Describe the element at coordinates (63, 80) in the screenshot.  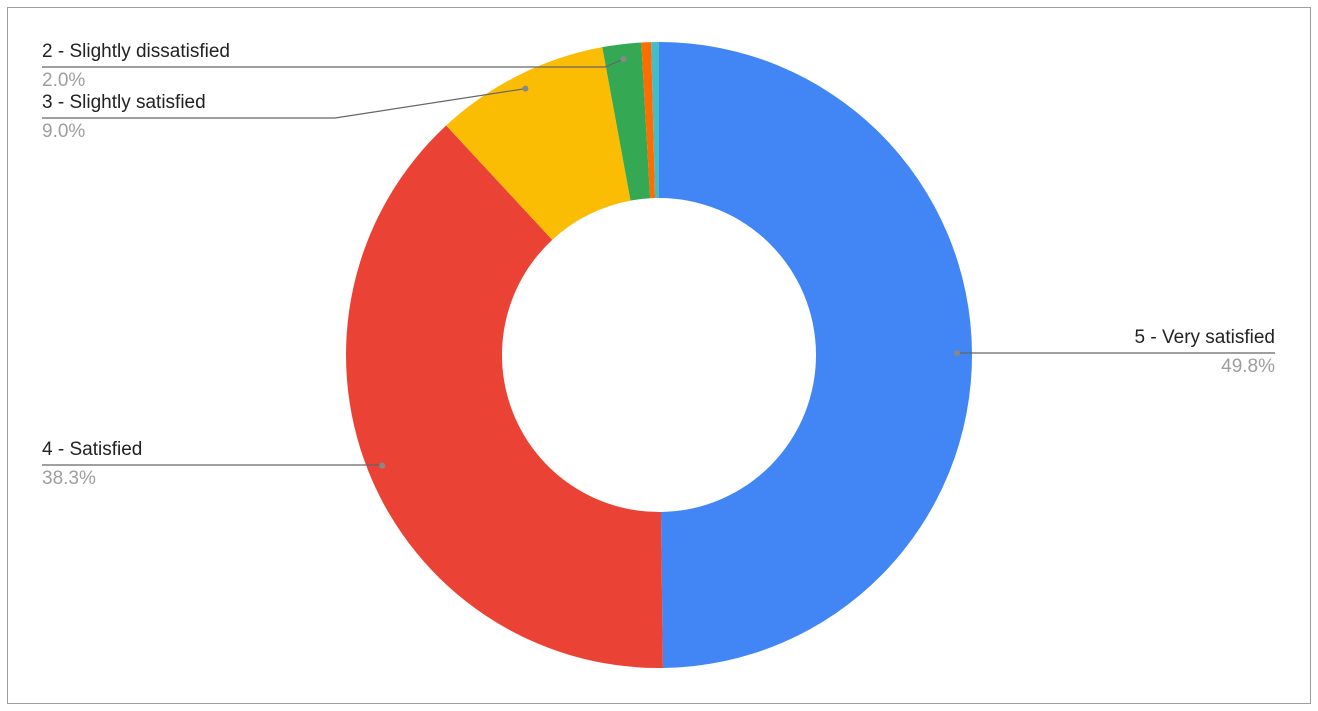
I see `slice-value-label: 2.0%` at that location.